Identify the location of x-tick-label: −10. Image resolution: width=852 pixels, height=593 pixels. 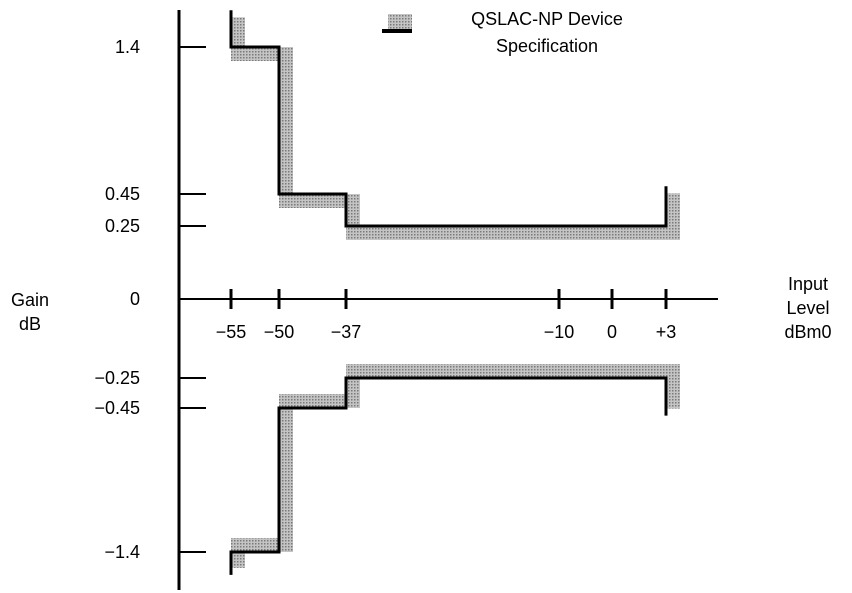
(559, 332).